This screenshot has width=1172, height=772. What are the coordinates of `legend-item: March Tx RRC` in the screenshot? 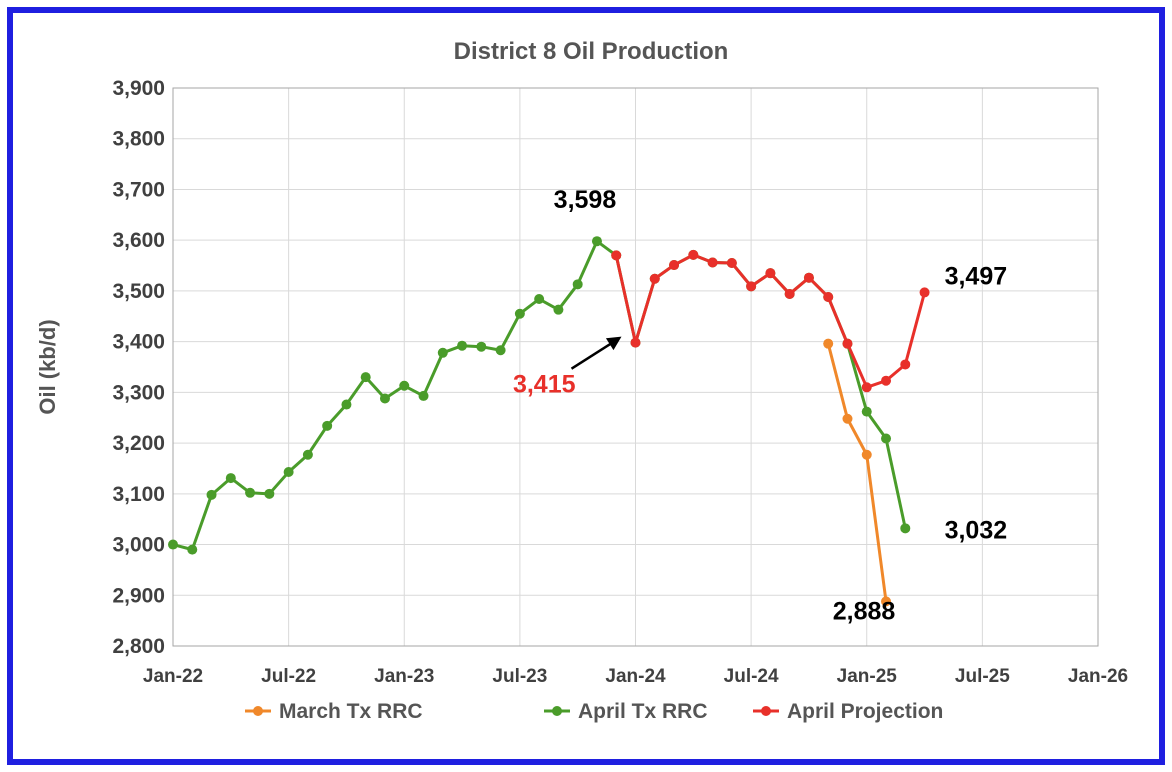 It's located at (334, 711).